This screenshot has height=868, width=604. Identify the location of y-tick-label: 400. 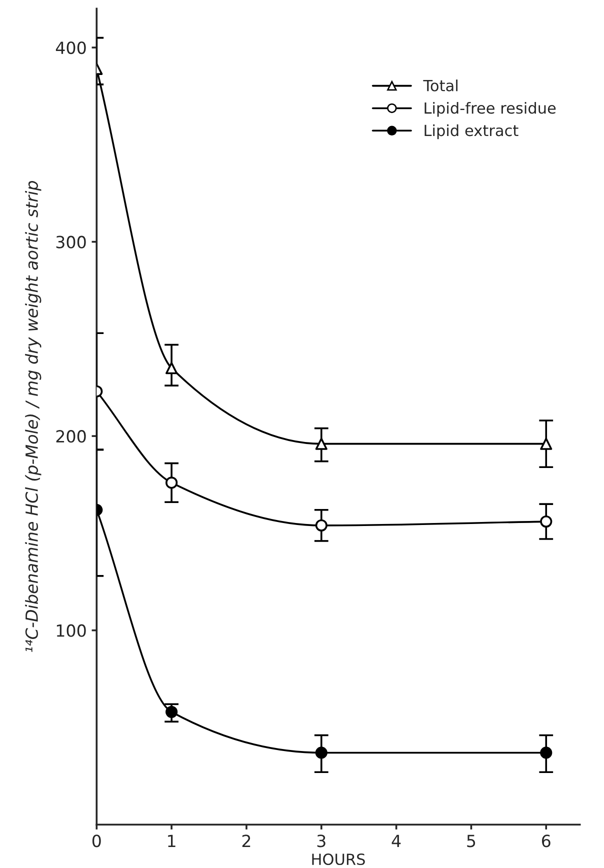
(71, 47).